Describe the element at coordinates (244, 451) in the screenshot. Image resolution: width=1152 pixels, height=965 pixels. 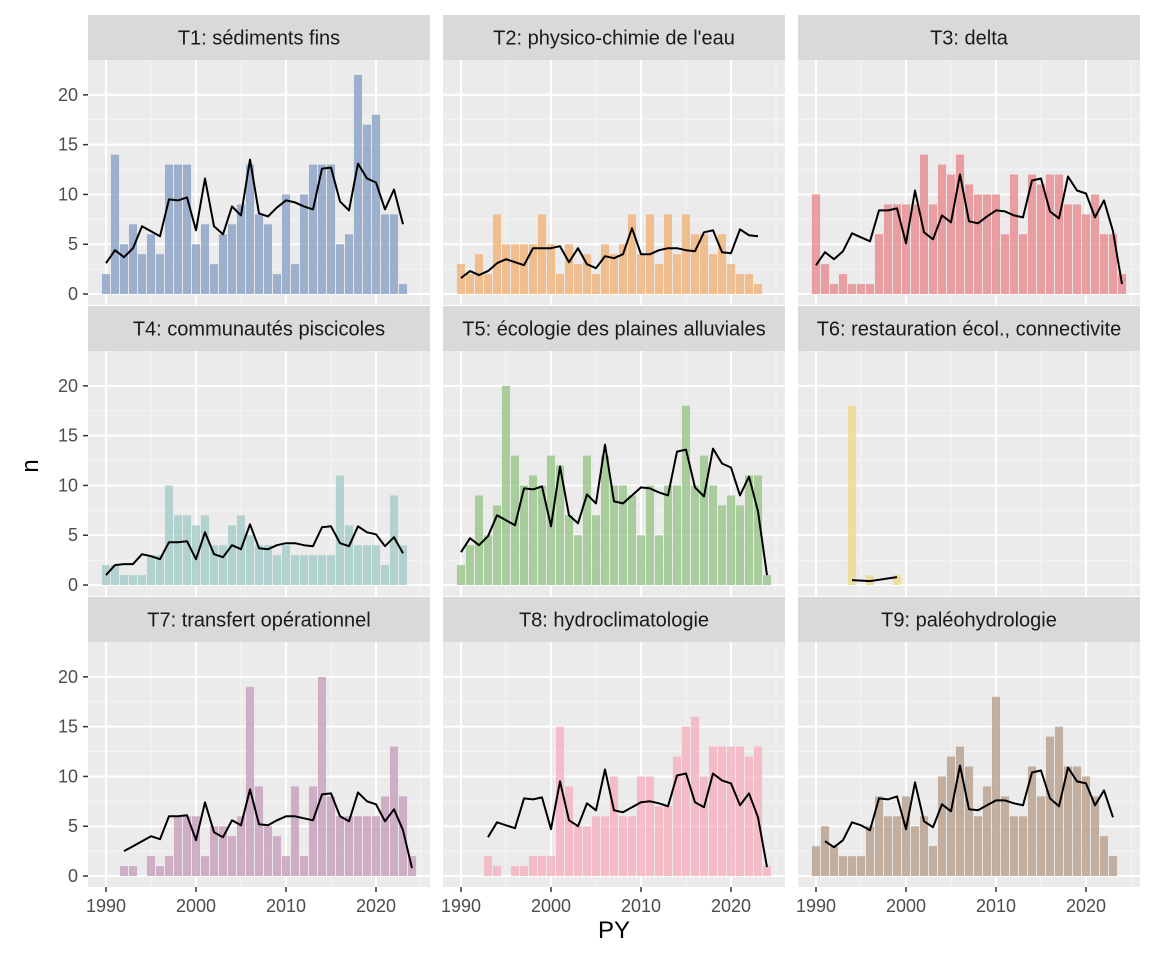
I see `facet-panel: T4: communautés piscicoles 0 5 10 15 20` at that location.